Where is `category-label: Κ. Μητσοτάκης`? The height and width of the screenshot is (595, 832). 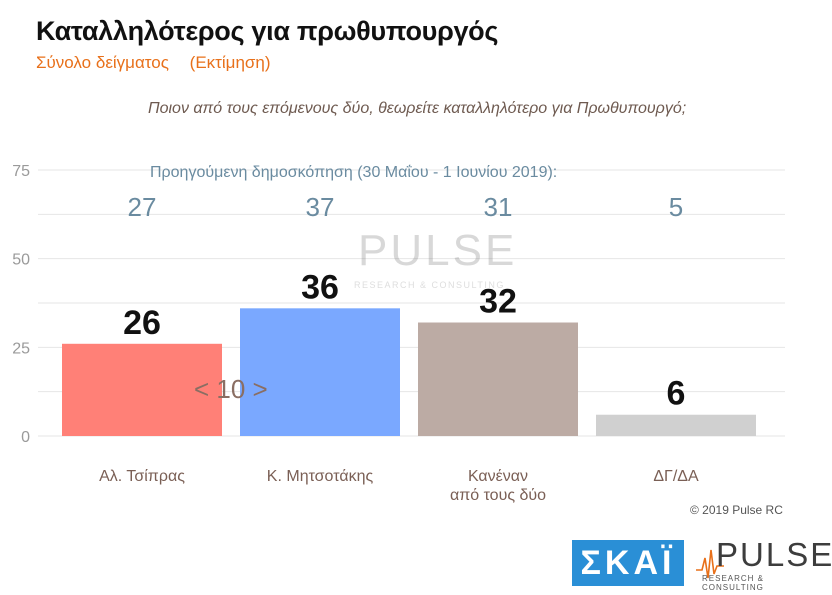
category-label: Κ. Μητσοτάκης is located at coordinates (320, 476).